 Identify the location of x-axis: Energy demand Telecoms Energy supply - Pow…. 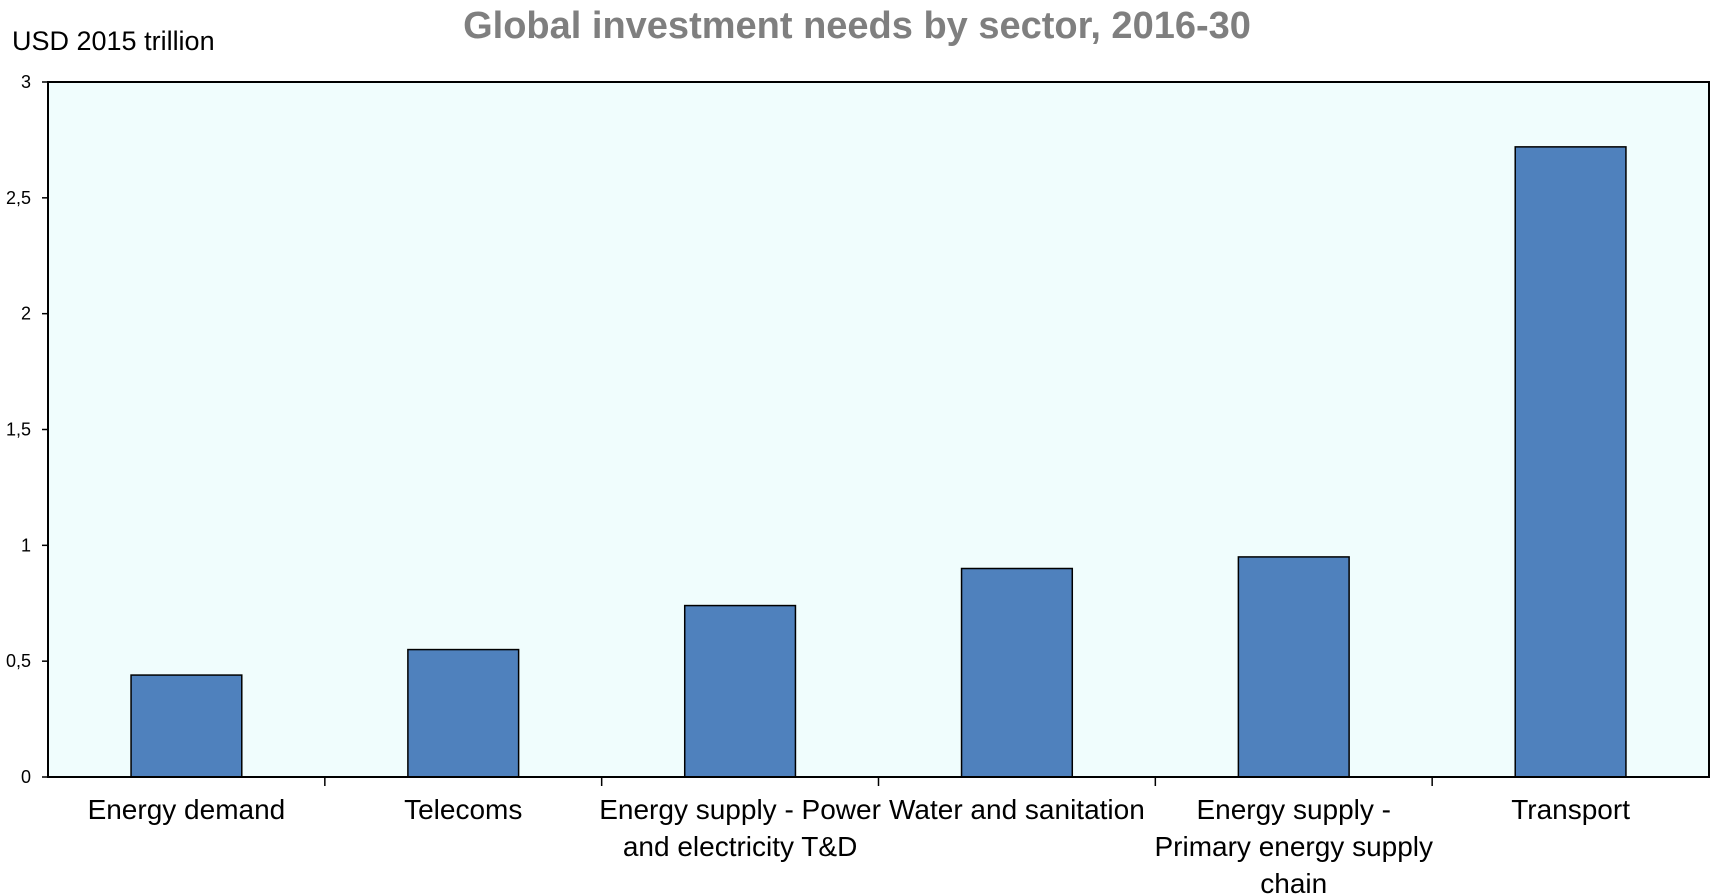
(859, 836).